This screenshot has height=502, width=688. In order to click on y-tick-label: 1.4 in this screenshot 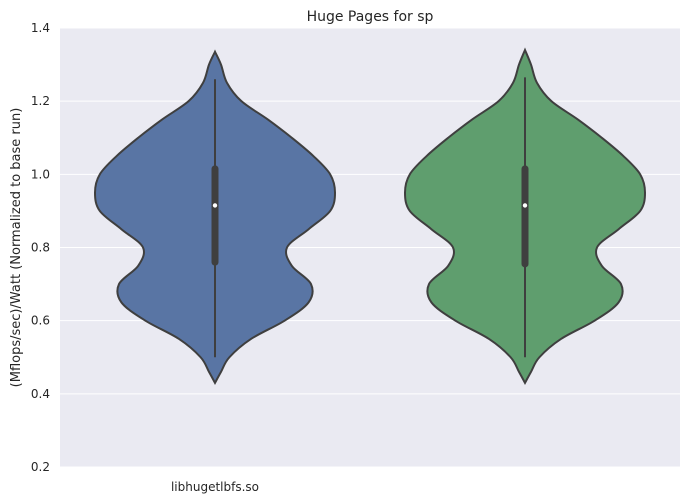, I will do `click(40, 28)`.